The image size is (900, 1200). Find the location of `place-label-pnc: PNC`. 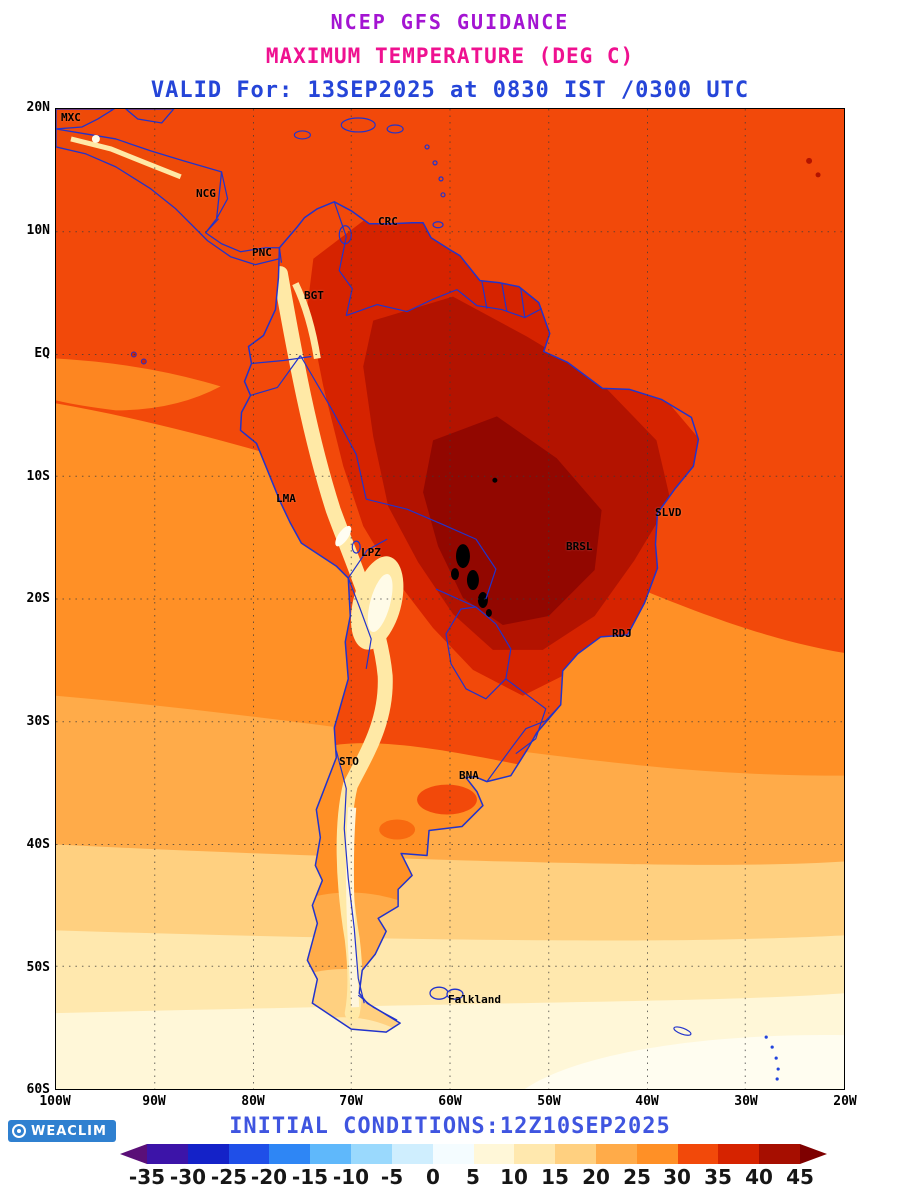

place-label-pnc: PNC is located at coordinates (262, 252).